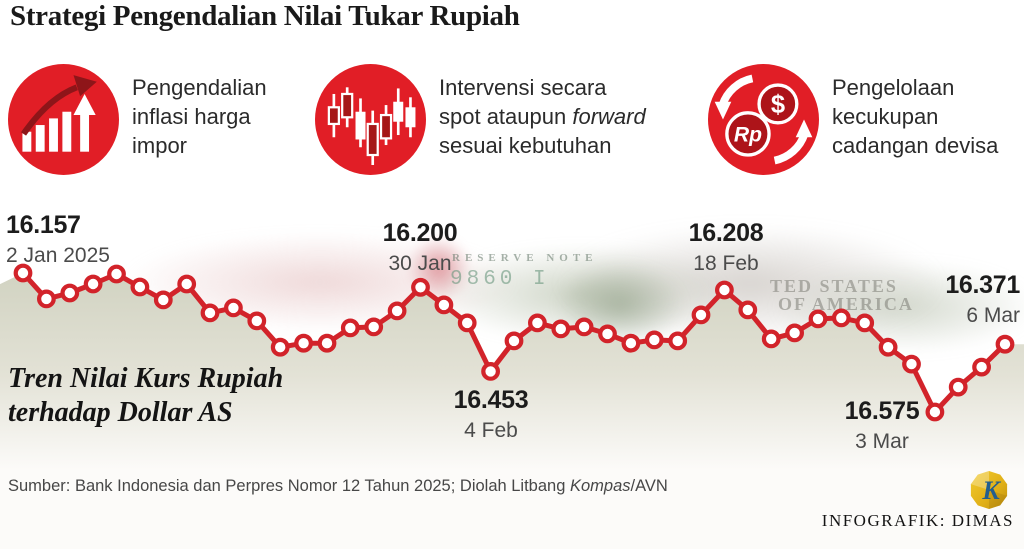 The image size is (1024, 549). What do you see at coordinates (882, 411) in the screenshot?
I see `annotation-value: 16.575` at bounding box center [882, 411].